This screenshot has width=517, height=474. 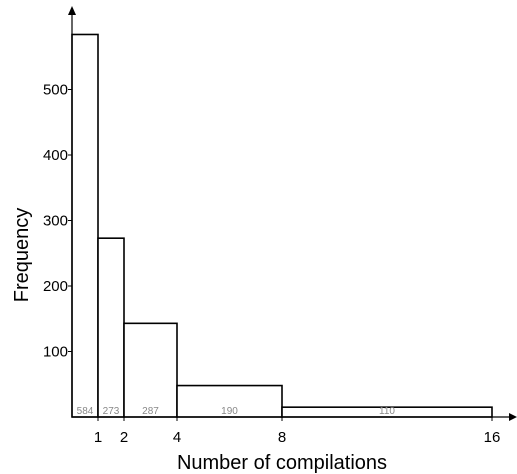 I want to click on x-tick-label: 16, so click(x=492, y=437).